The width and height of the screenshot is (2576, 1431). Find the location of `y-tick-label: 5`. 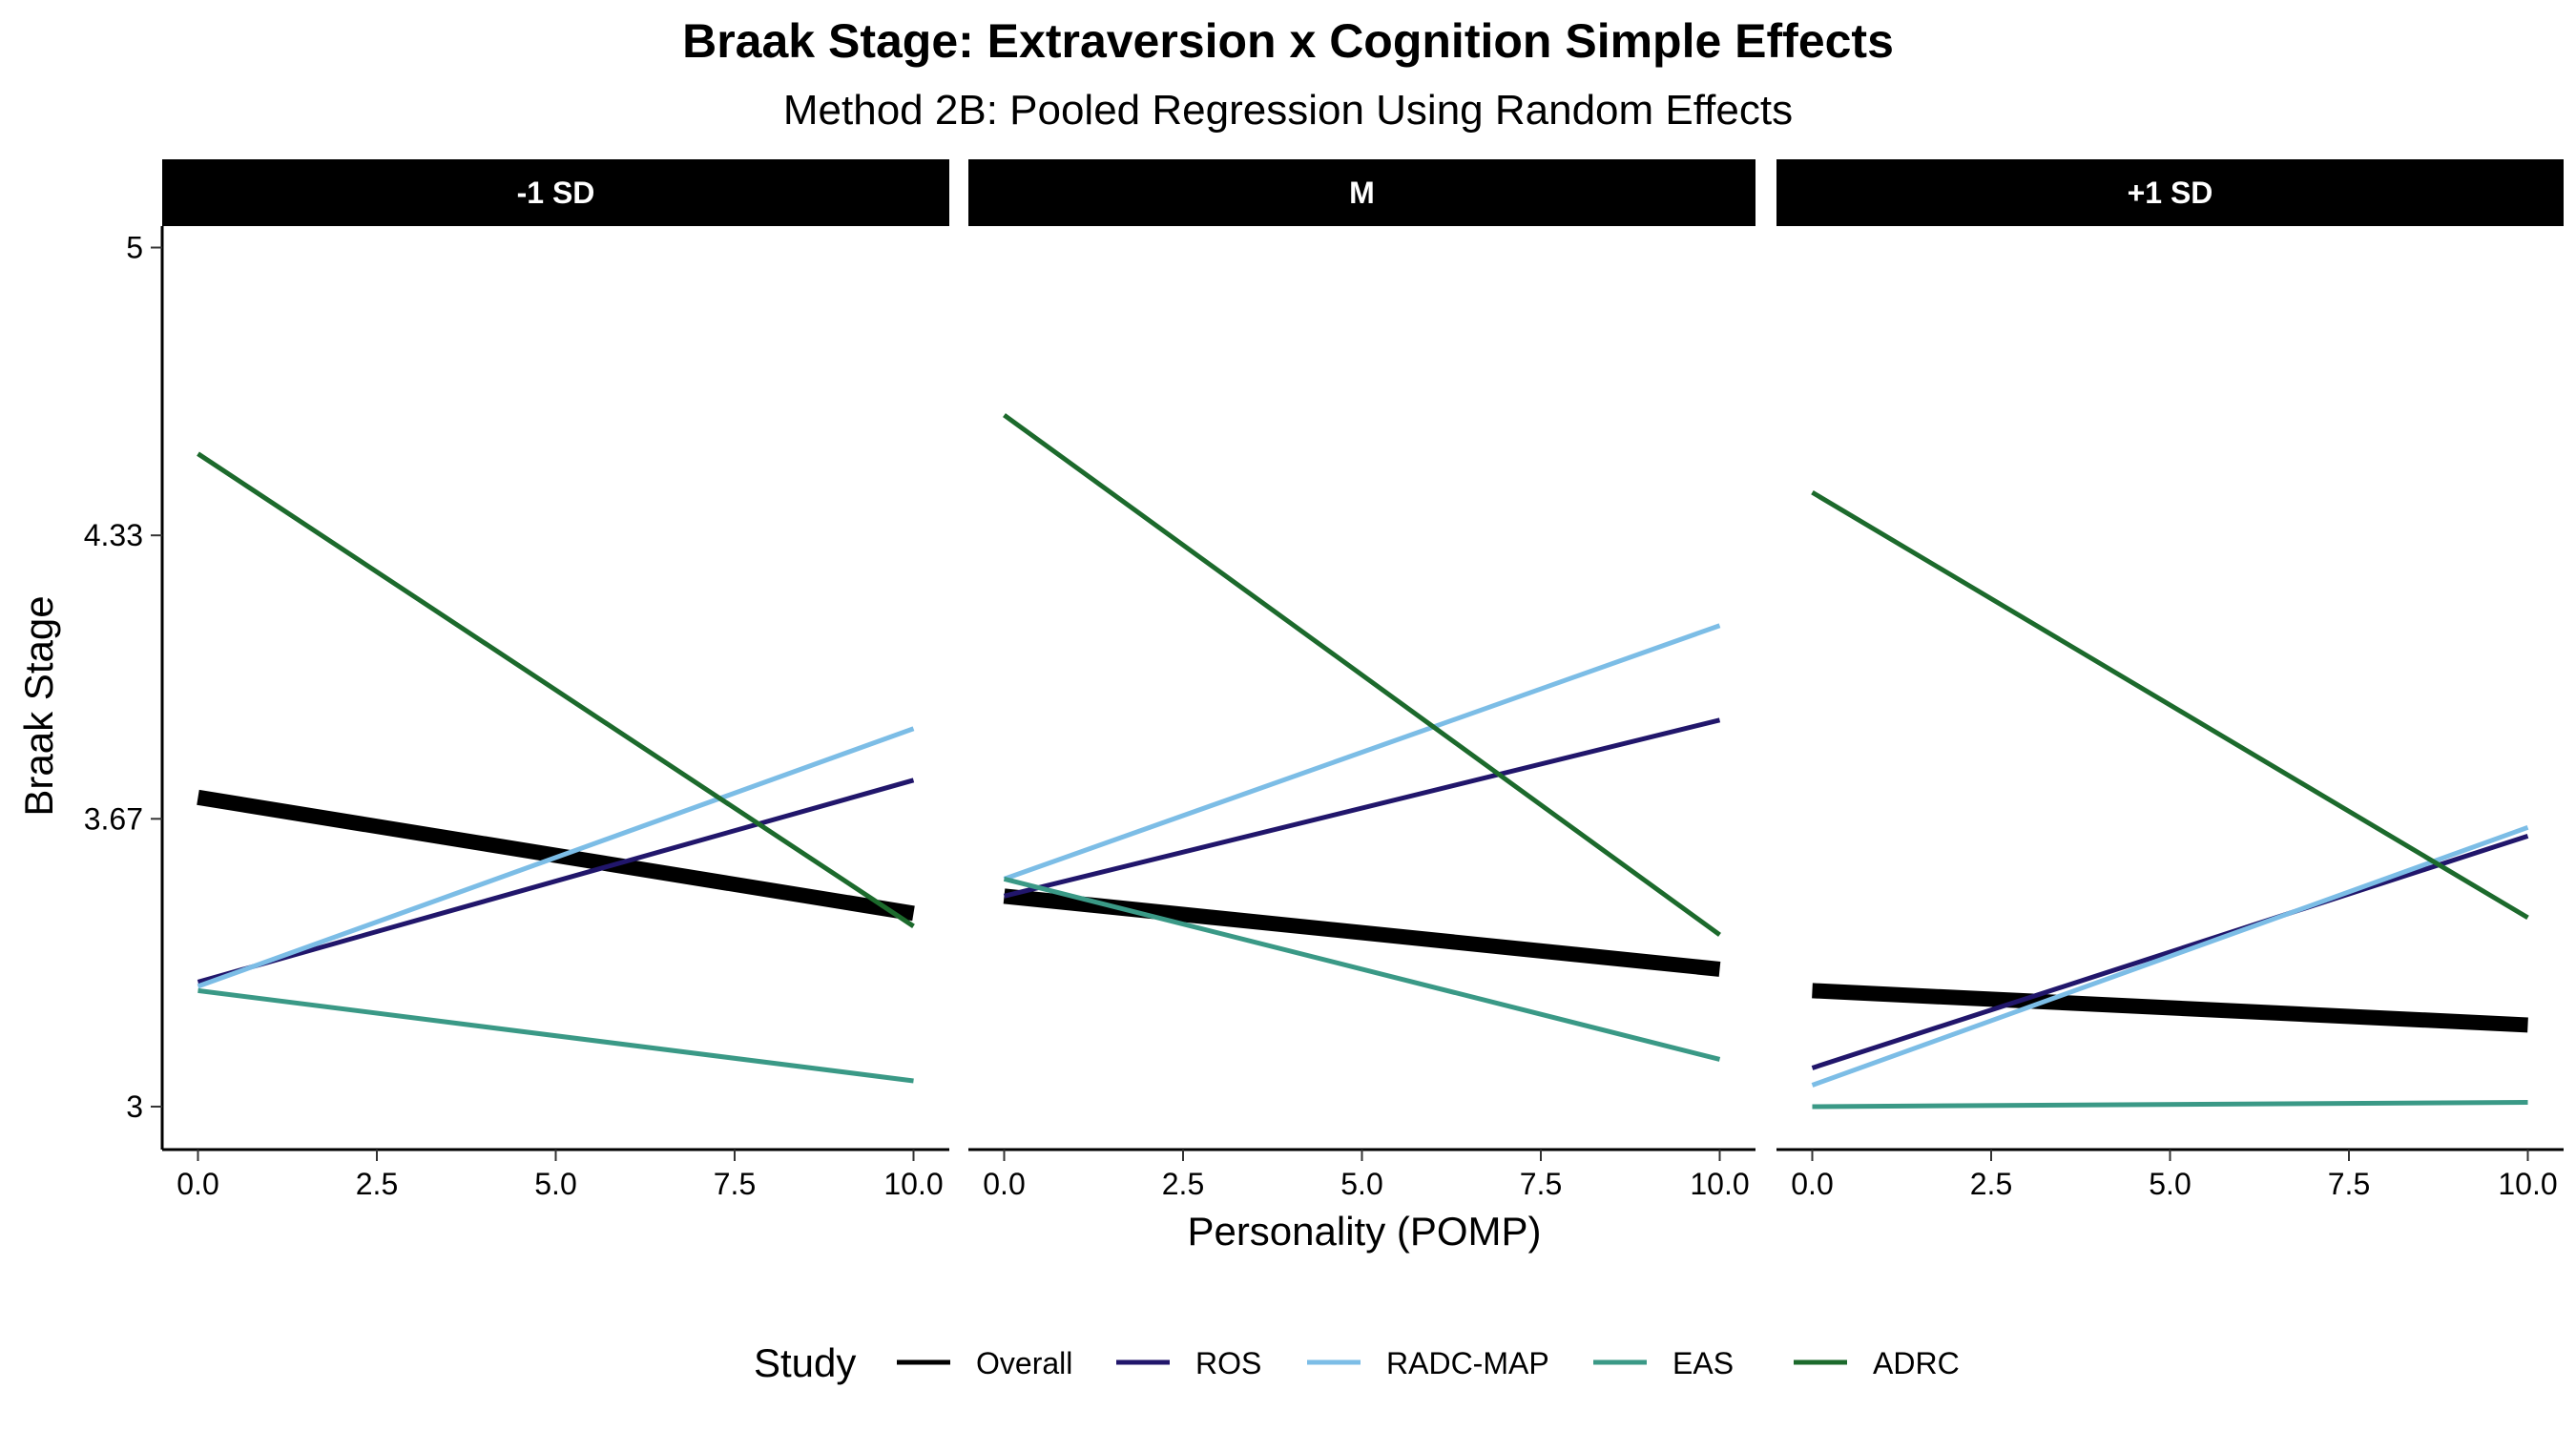

y-tick-label: 5 is located at coordinates (134, 248).